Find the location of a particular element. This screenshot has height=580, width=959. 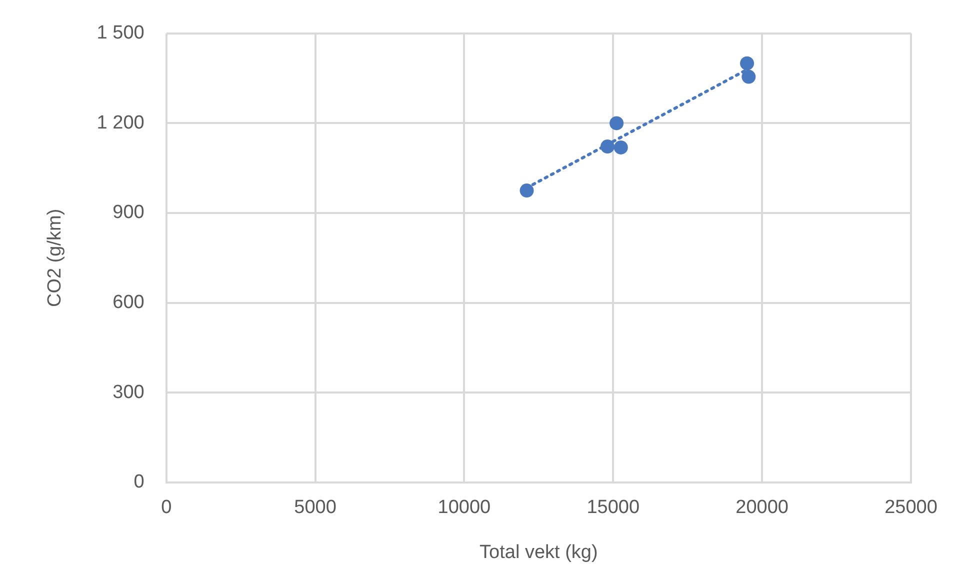

y-tick-label: 900 is located at coordinates (128, 213).